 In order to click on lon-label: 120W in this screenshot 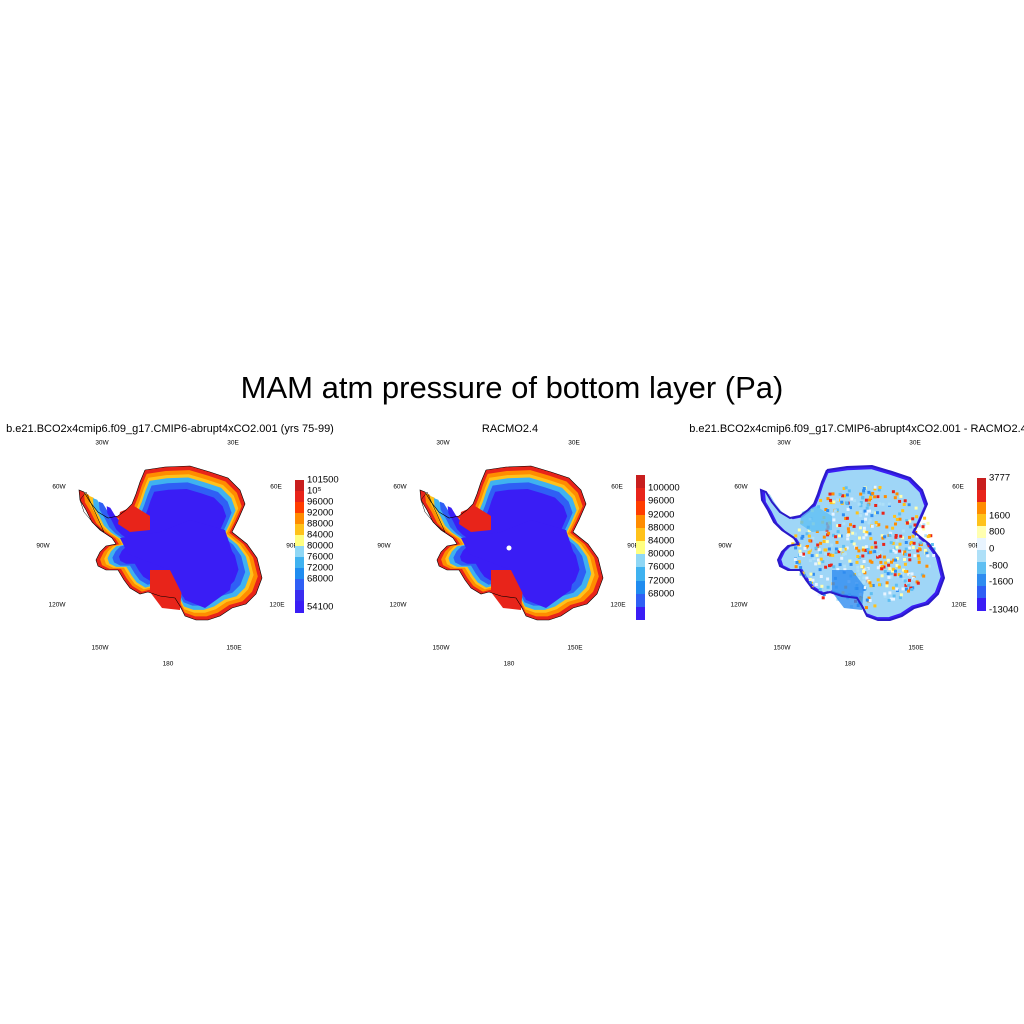, I will do `click(739, 605)`.